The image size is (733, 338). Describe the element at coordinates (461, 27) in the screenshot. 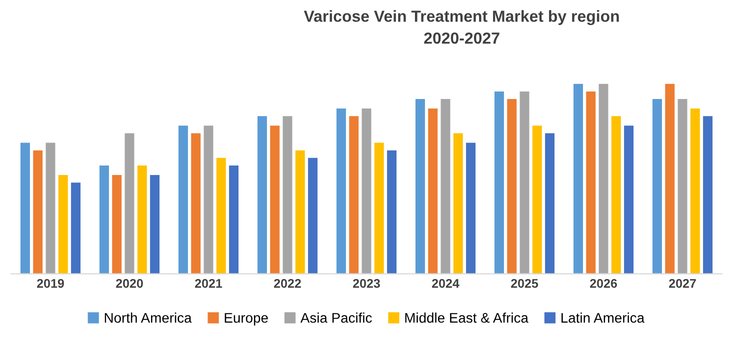

I see `chart-title: Varicose Vein Treatment Market by region 2020-2027` at that location.